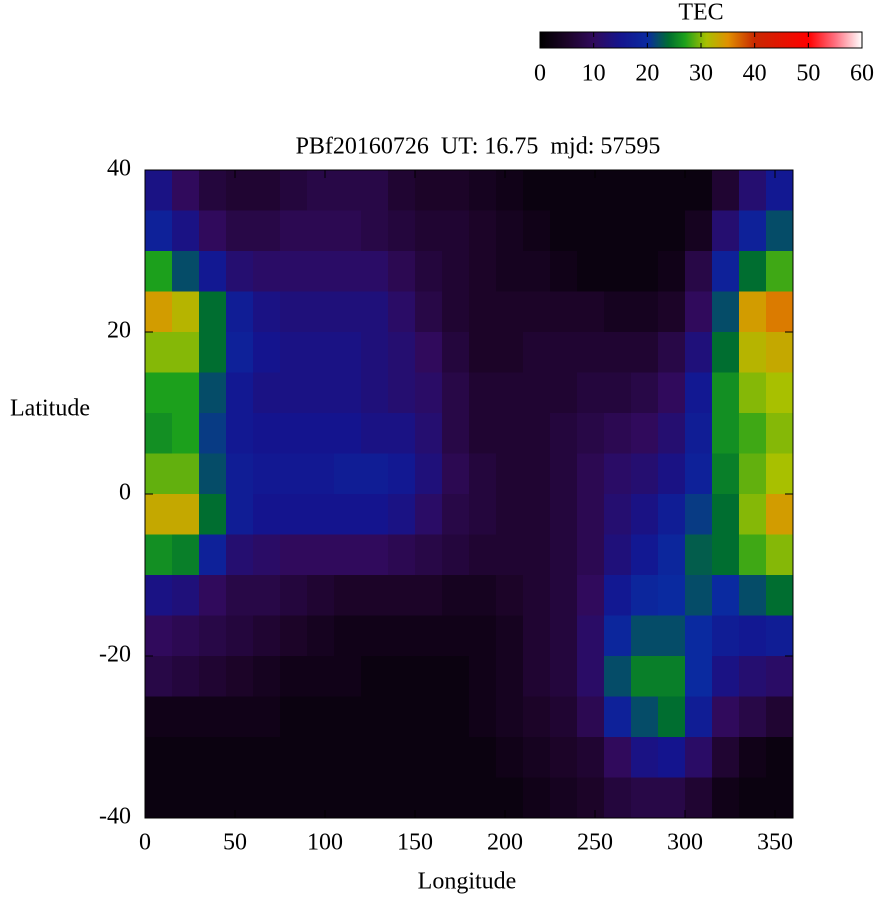 The height and width of the screenshot is (900, 878). I want to click on colorbar-tick-label: 10, so click(594, 74).